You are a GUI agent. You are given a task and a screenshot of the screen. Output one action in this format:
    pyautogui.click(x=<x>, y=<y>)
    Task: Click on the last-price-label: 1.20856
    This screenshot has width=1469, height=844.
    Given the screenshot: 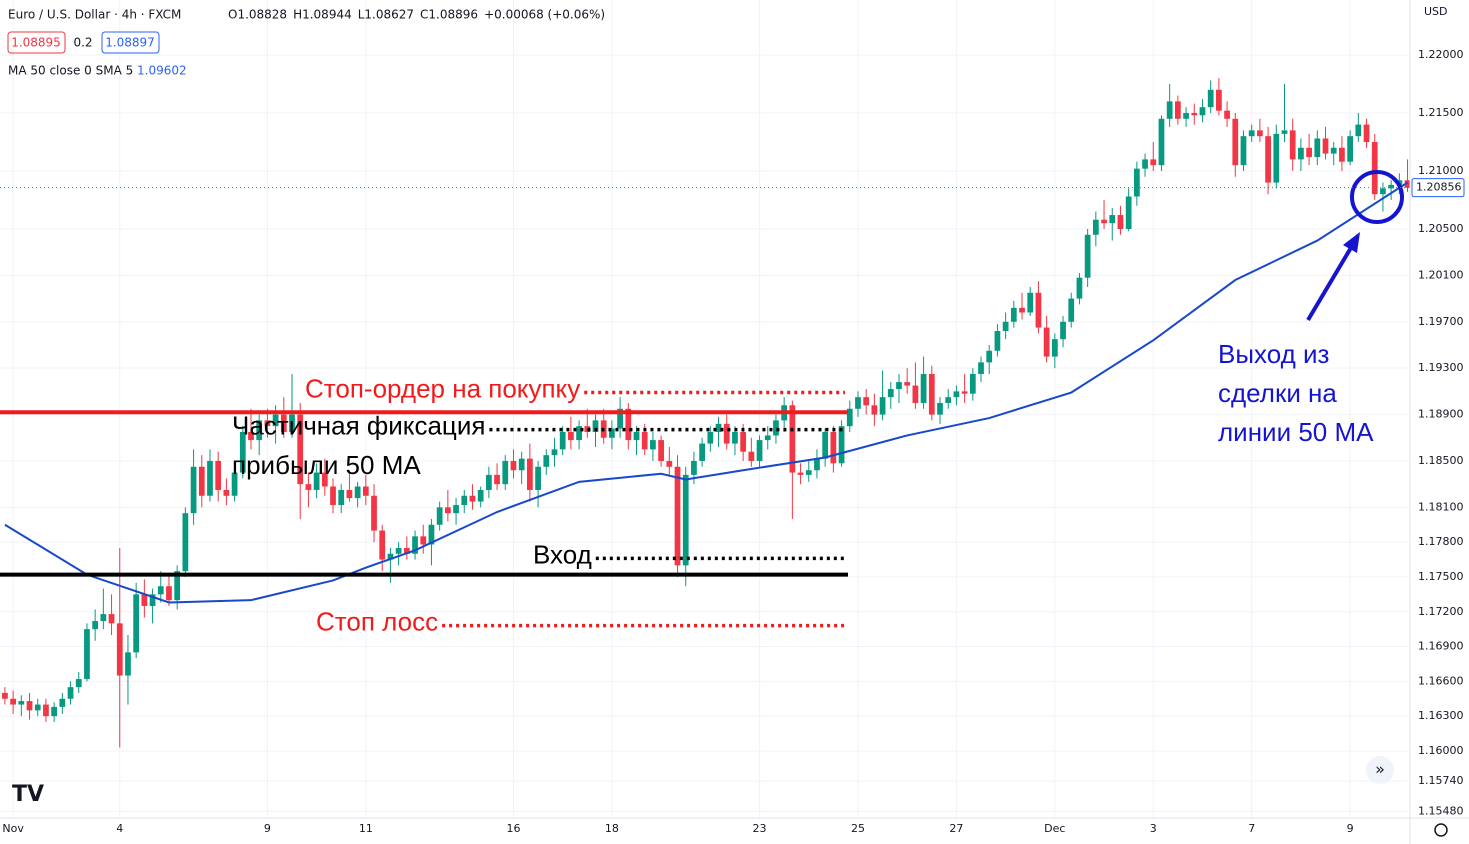 What is the action you would take?
    pyautogui.click(x=1439, y=187)
    